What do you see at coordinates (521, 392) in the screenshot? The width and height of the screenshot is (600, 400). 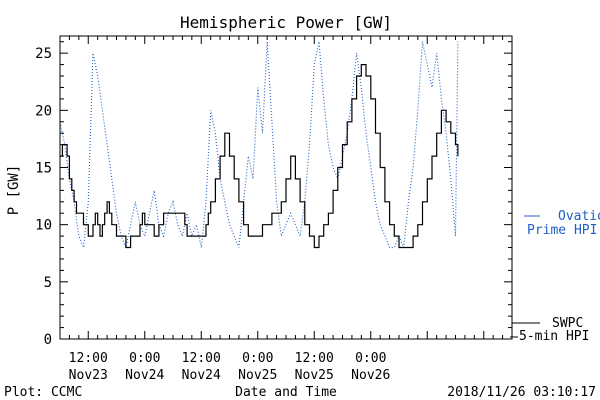 I see `footer-timestamp: 2018/11/26 03:10:17` at bounding box center [521, 392].